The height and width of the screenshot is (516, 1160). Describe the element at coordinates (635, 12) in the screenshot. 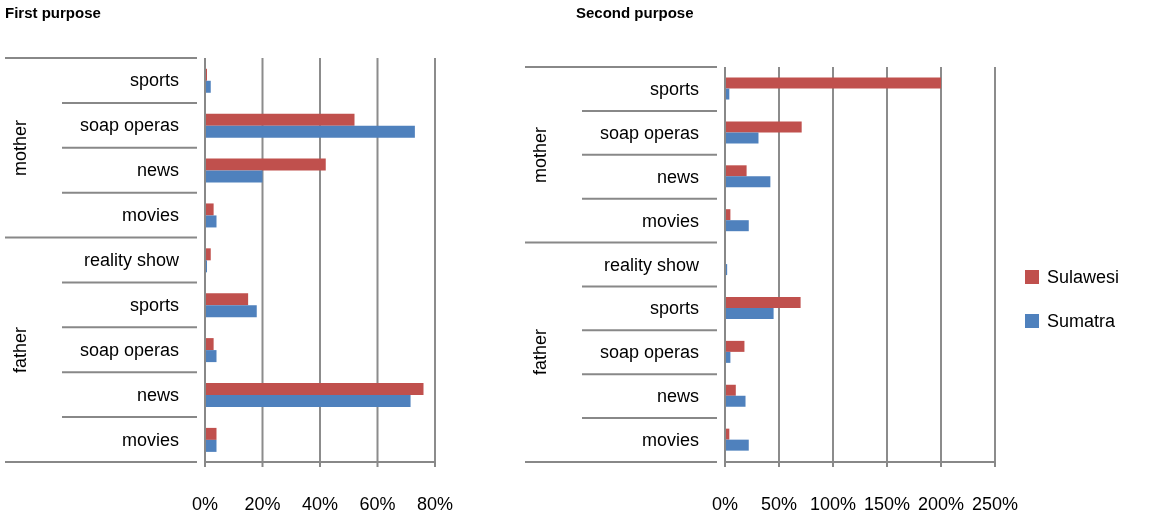

I see `chart-title: Second purpose` at that location.